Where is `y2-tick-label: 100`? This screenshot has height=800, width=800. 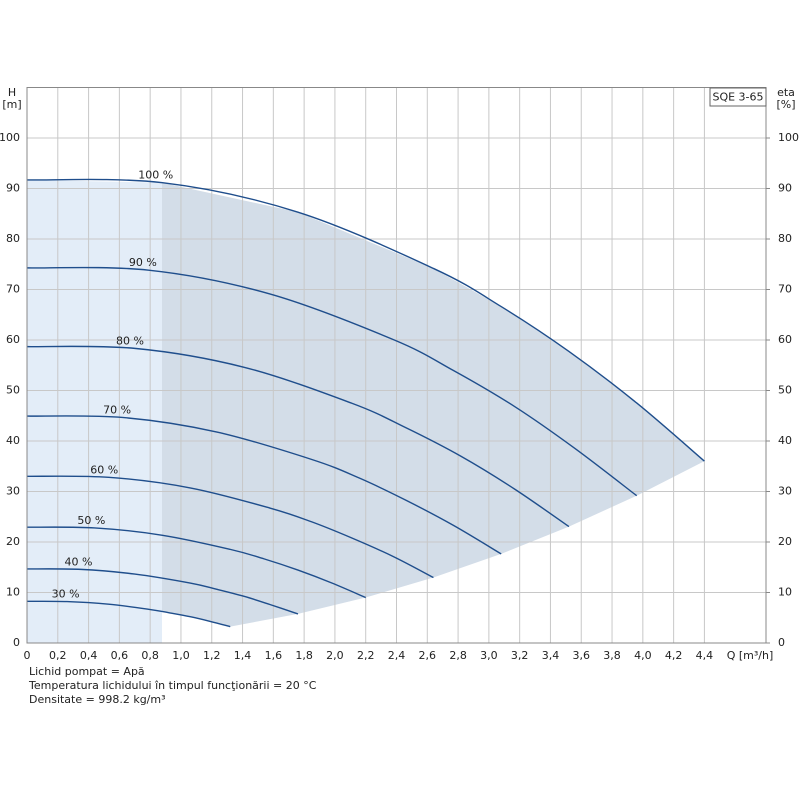 y2-tick-label: 100 is located at coordinates (788, 137).